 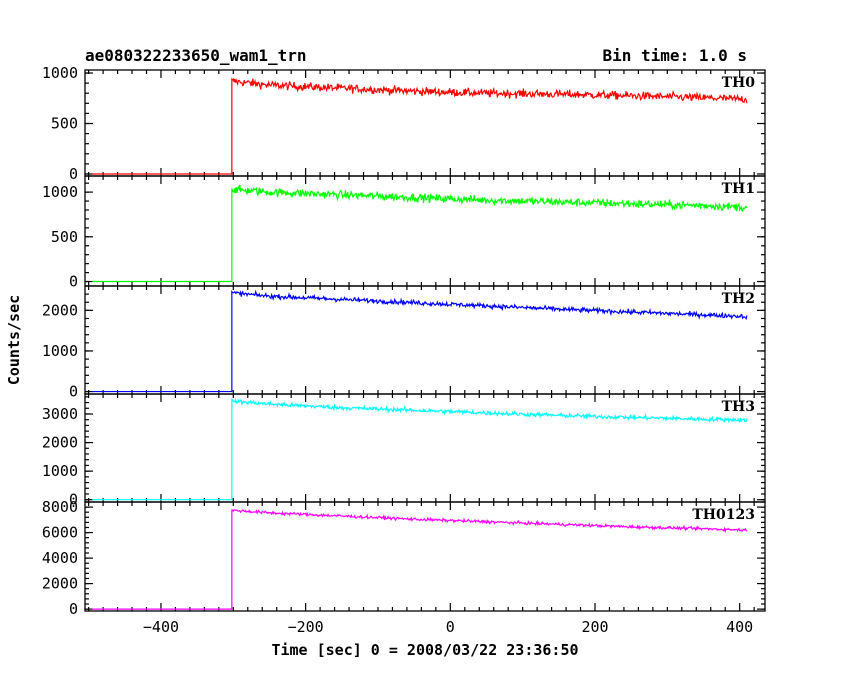 What do you see at coordinates (420, 559) in the screenshot?
I see `series-line-th0123` at bounding box center [420, 559].